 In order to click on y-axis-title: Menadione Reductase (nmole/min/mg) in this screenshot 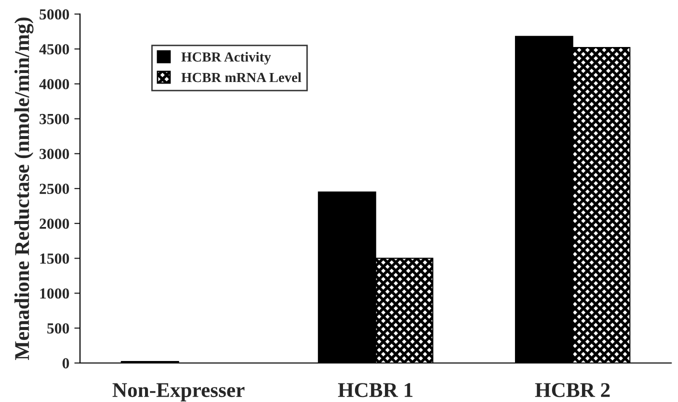, I will do `click(24, 189)`.